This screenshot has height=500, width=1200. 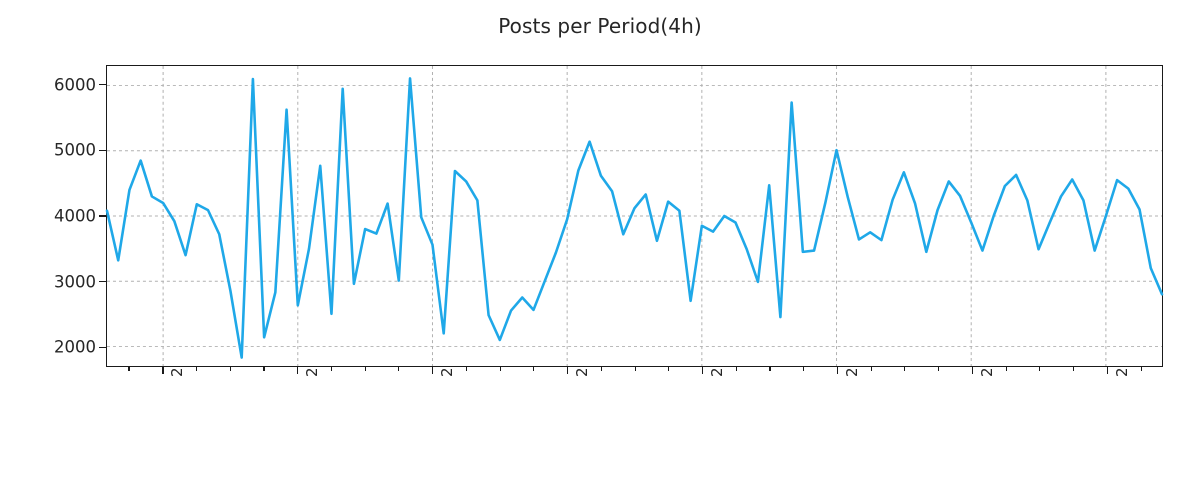 I want to click on chart-title: Posts per Period(4h), so click(x=600, y=26).